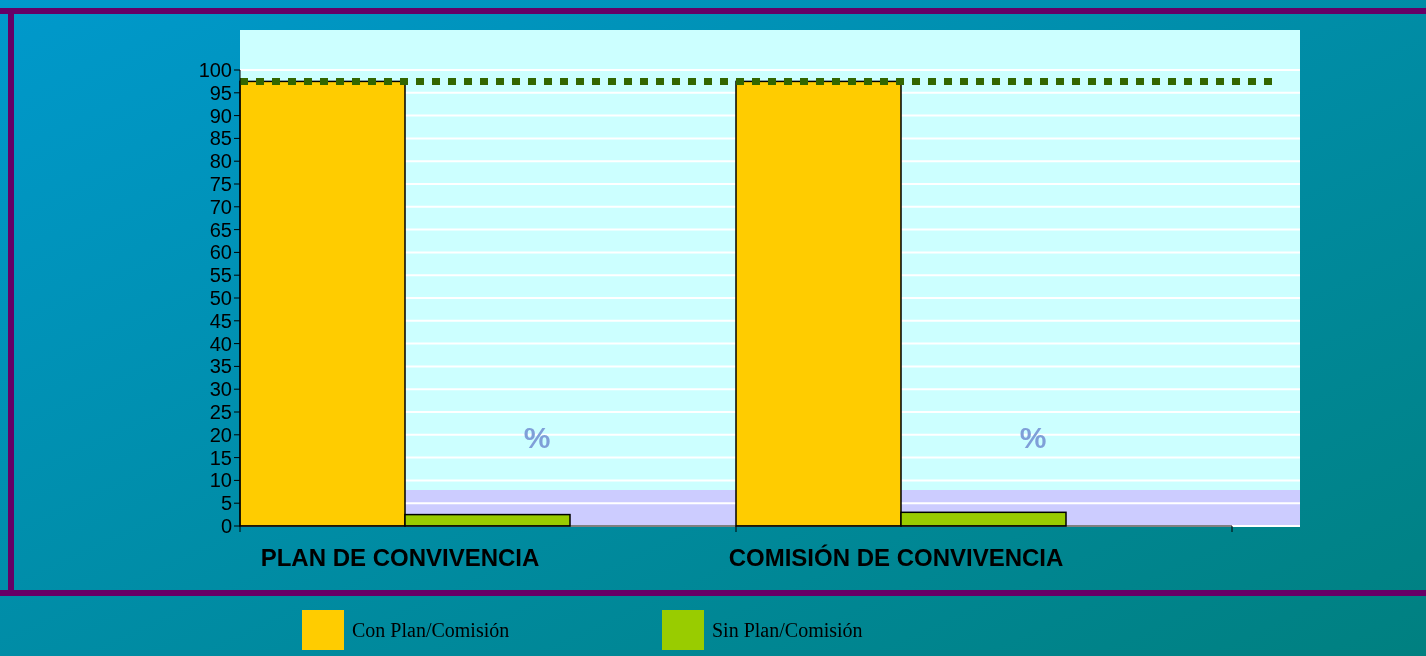 This screenshot has width=1426, height=656. What do you see at coordinates (220, 115) in the screenshot?
I see `y-tick-label: 90` at bounding box center [220, 115].